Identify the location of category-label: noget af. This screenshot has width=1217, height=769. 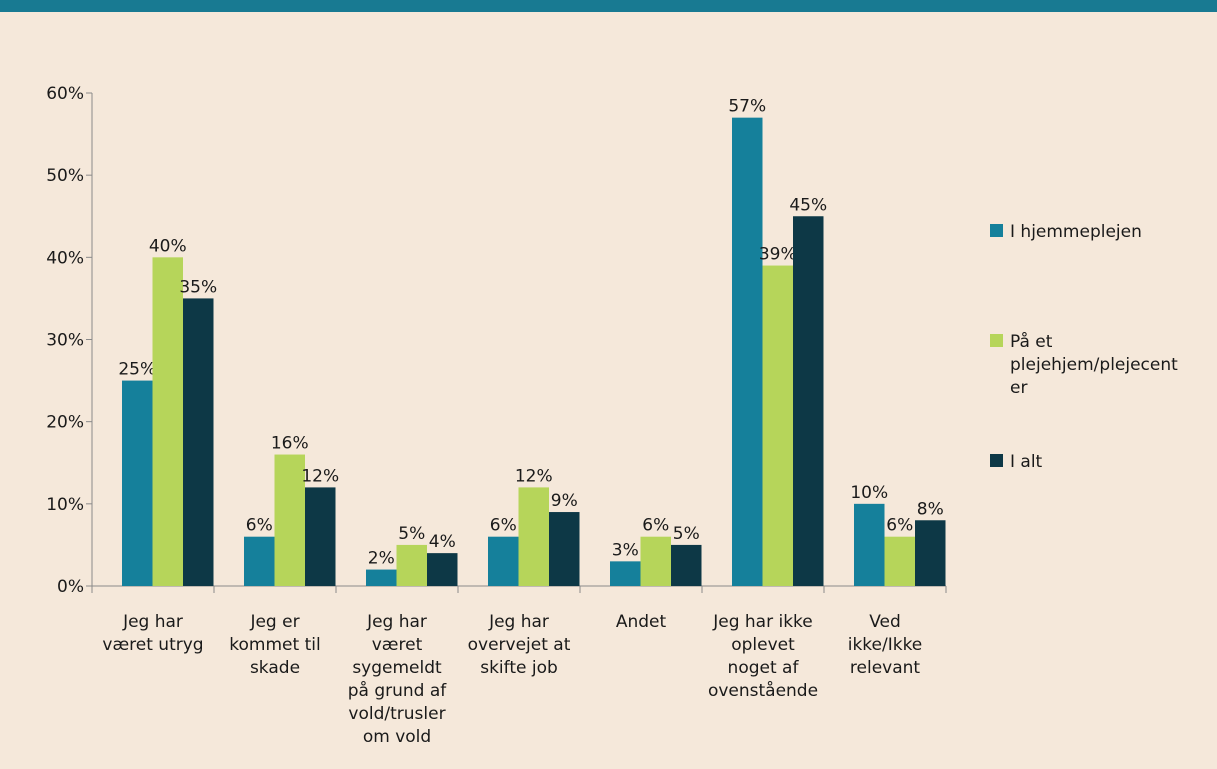
(764, 668).